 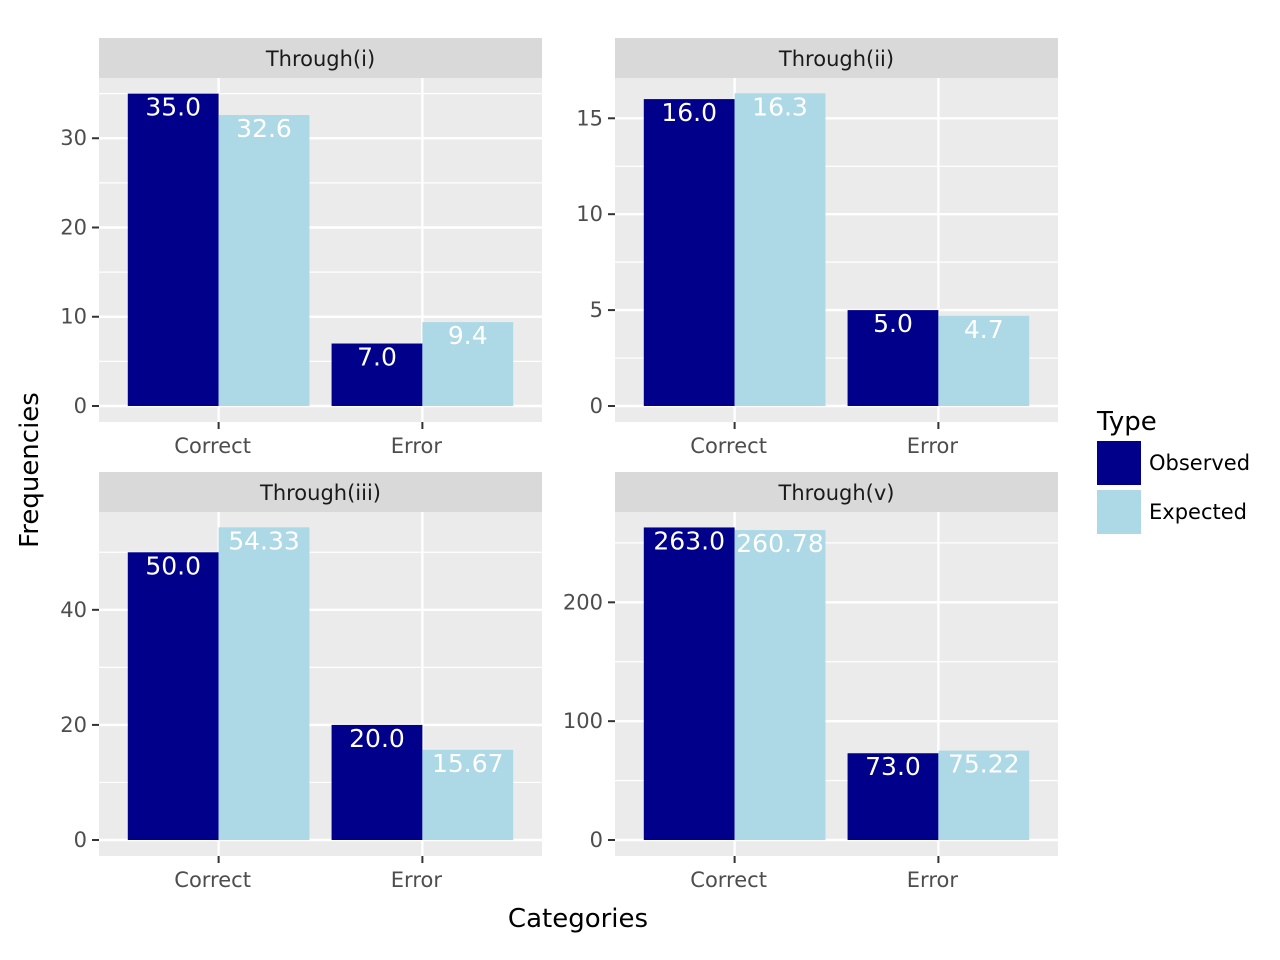 I want to click on facet-title: Through(iii), so click(x=320, y=493).